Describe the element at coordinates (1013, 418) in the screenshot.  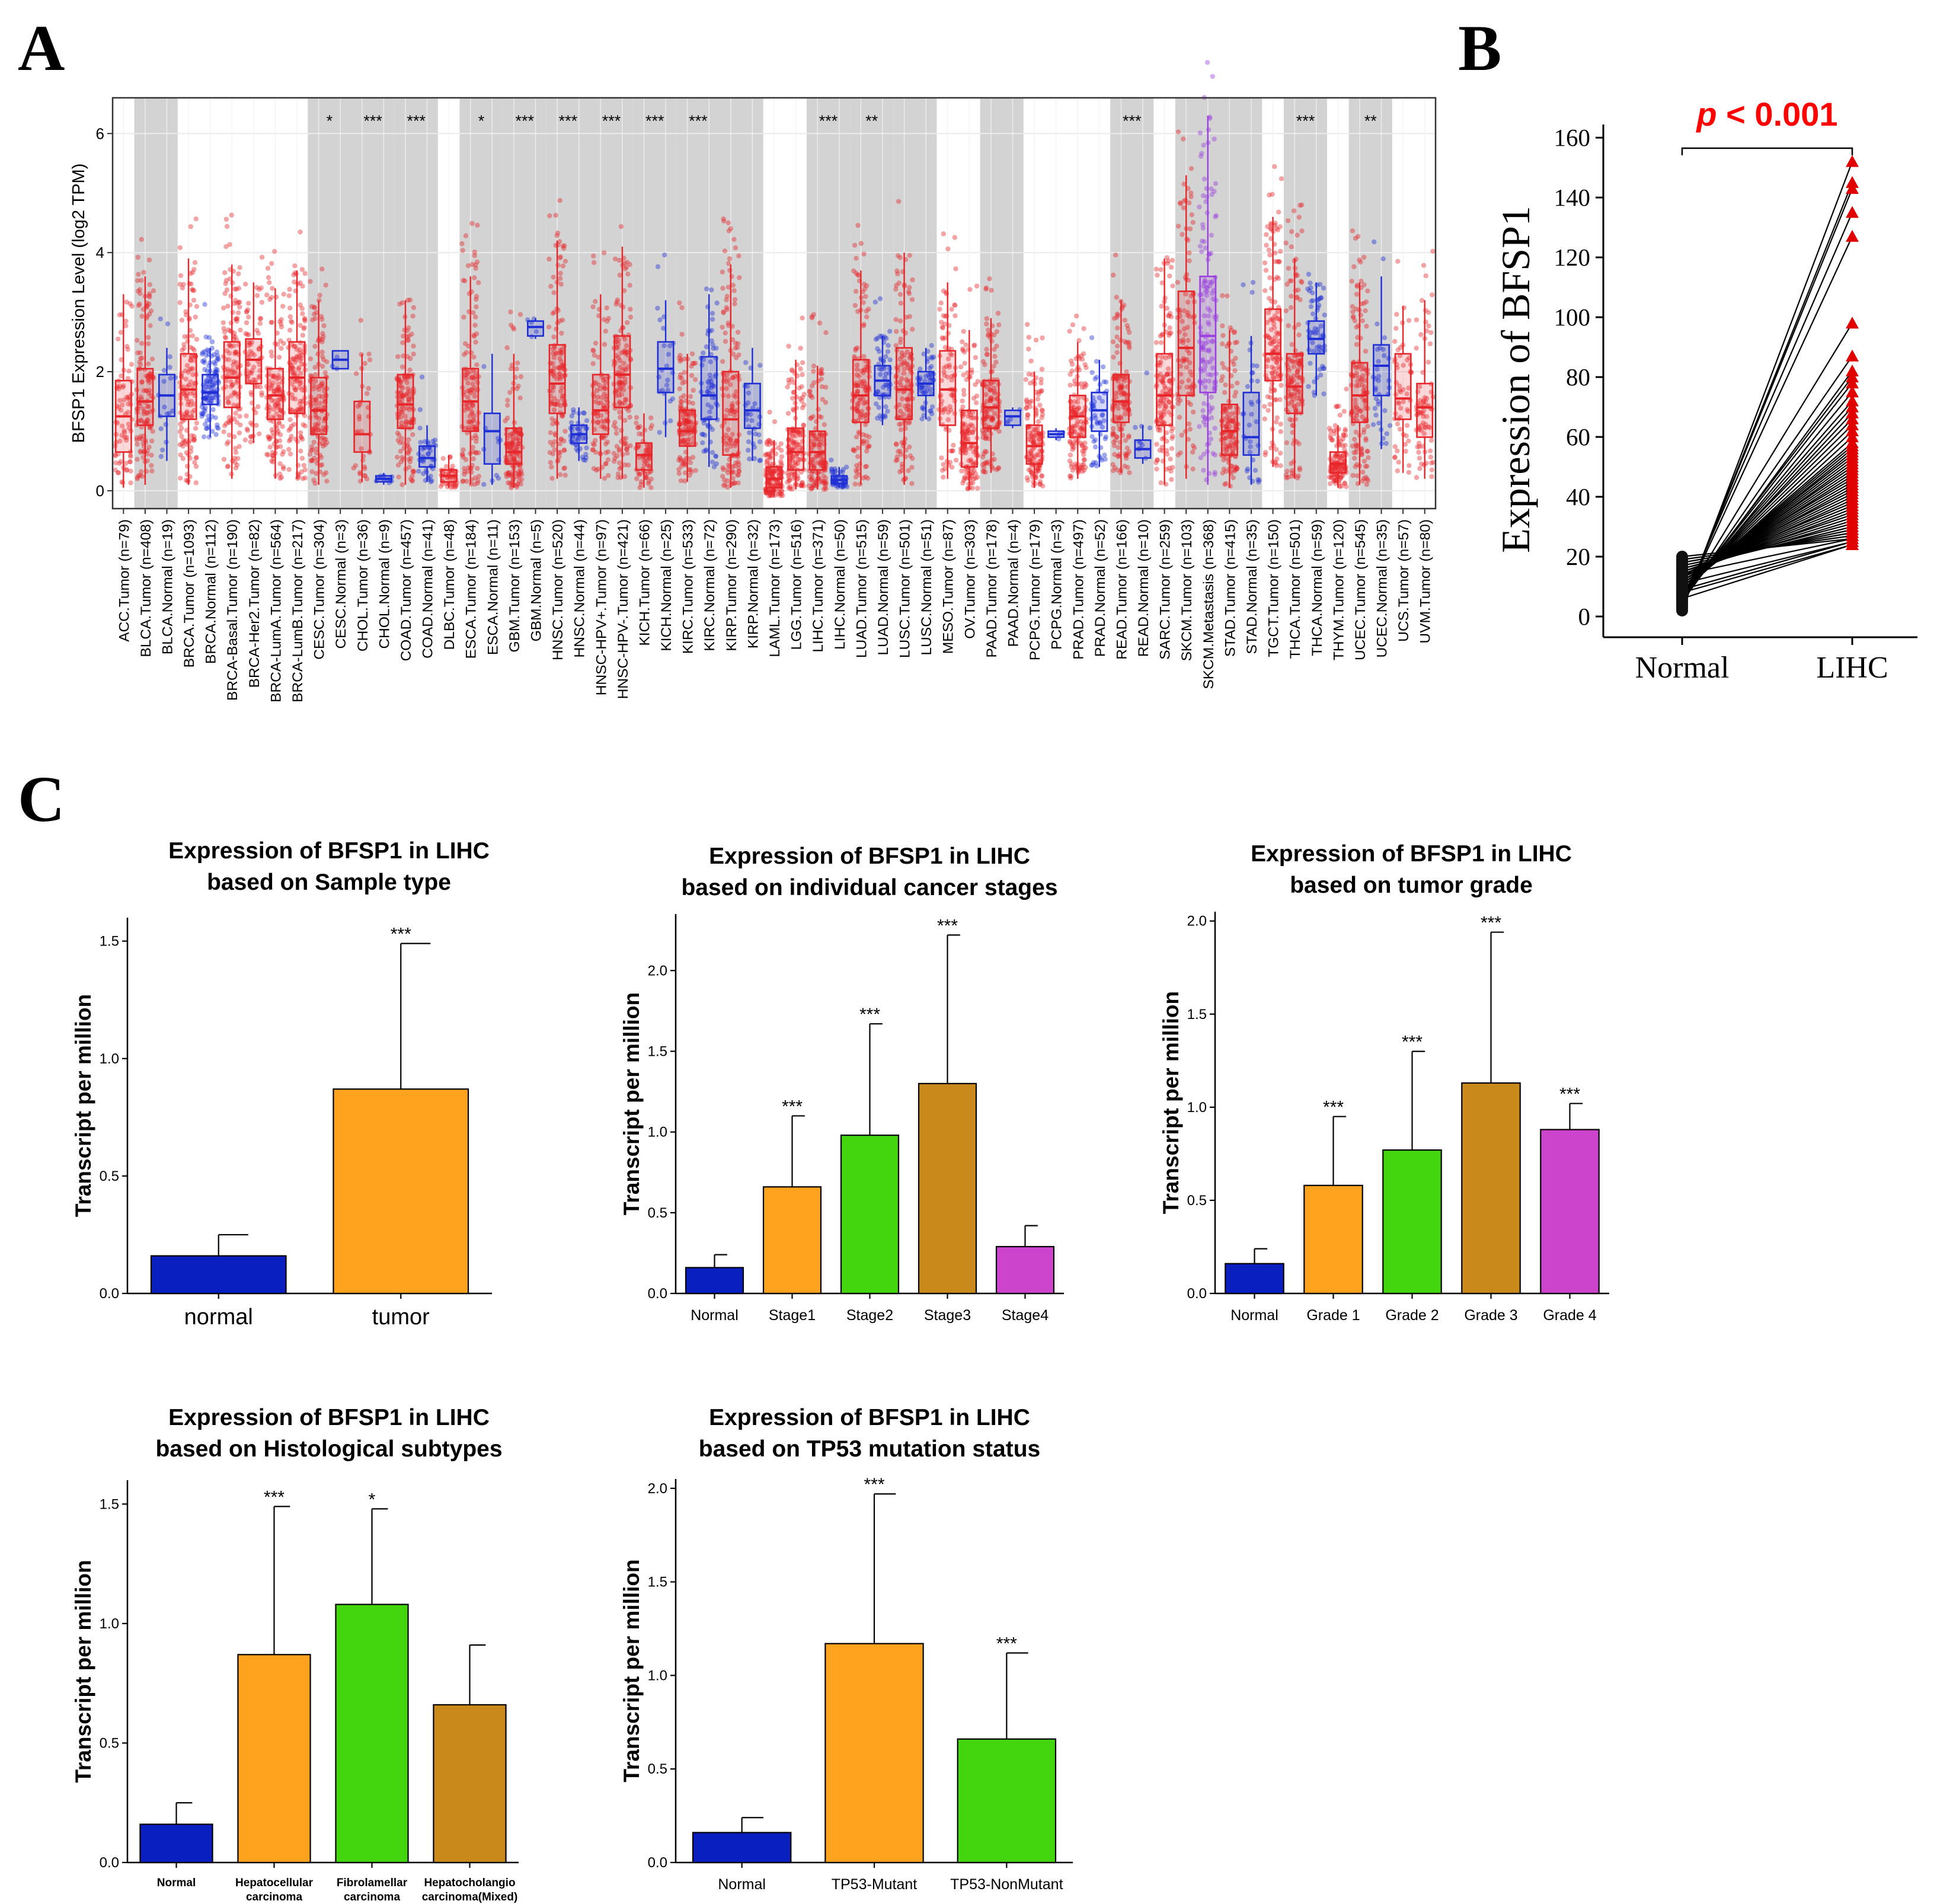
I see `box-PAAD.Normal` at that location.